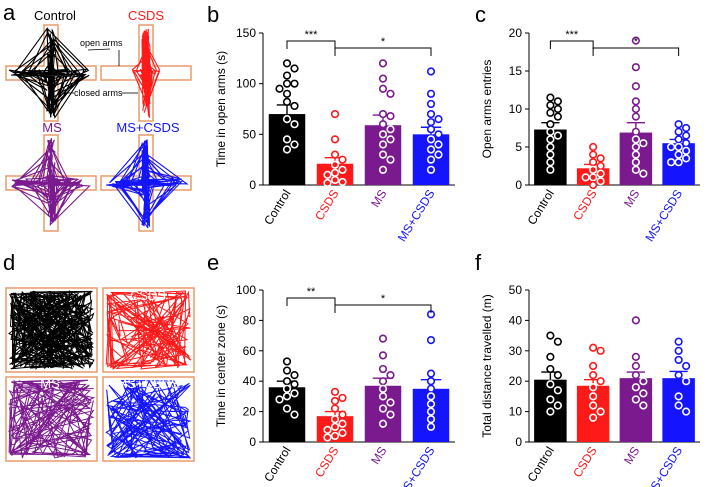 The height and width of the screenshot is (487, 708). I want to click on arena-path, so click(51, 330).